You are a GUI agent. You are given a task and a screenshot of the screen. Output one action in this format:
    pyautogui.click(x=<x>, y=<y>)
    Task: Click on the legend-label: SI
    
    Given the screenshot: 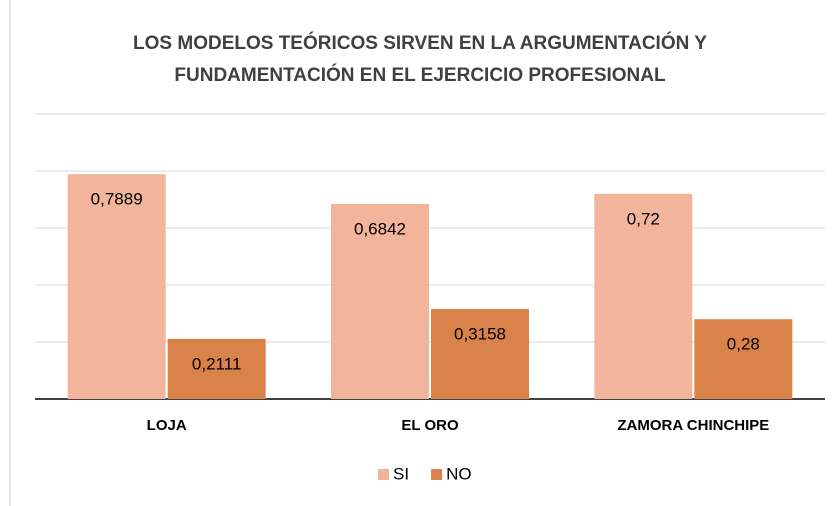 What is the action you would take?
    pyautogui.click(x=401, y=473)
    